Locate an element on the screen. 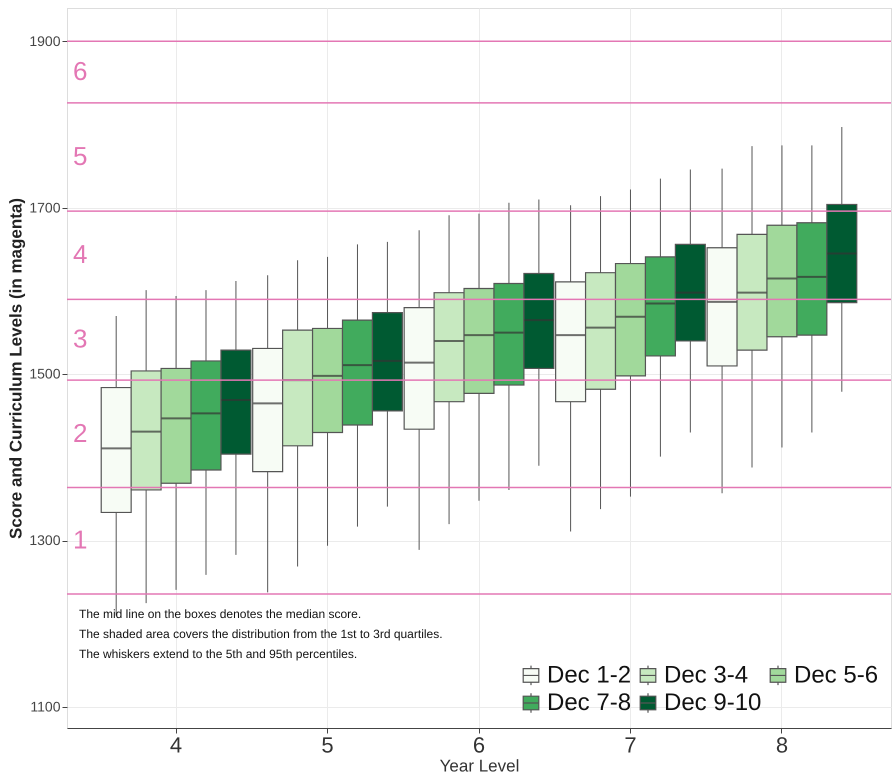 Image resolution: width=894 pixels, height=778 pixels. legend-label: Dec 7-8 is located at coordinates (589, 702).